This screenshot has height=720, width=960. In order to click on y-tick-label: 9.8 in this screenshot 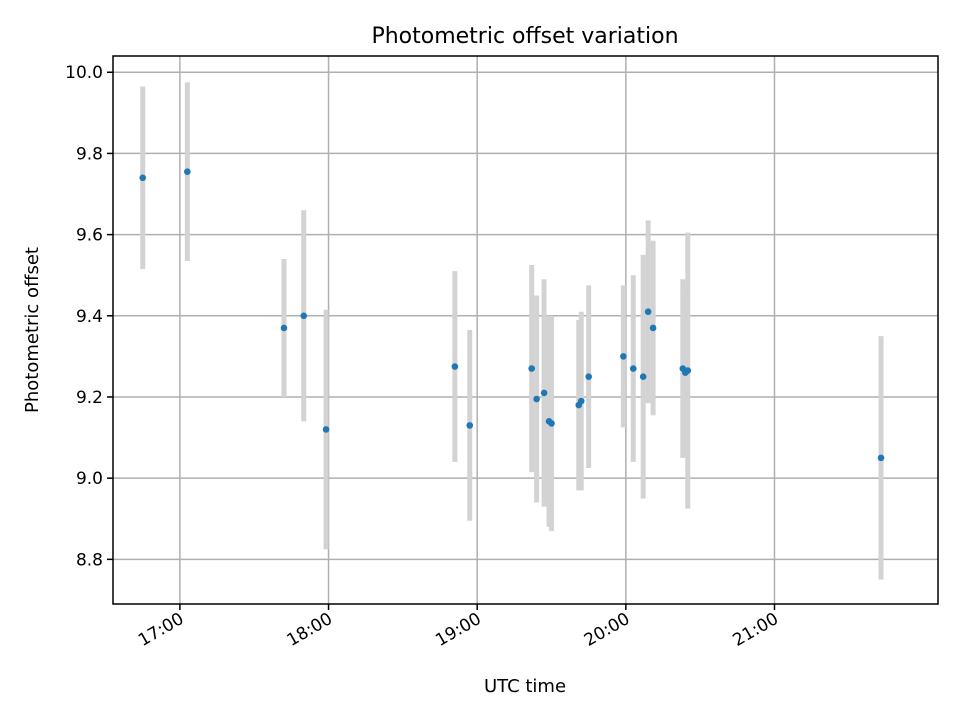, I will do `click(89, 154)`.